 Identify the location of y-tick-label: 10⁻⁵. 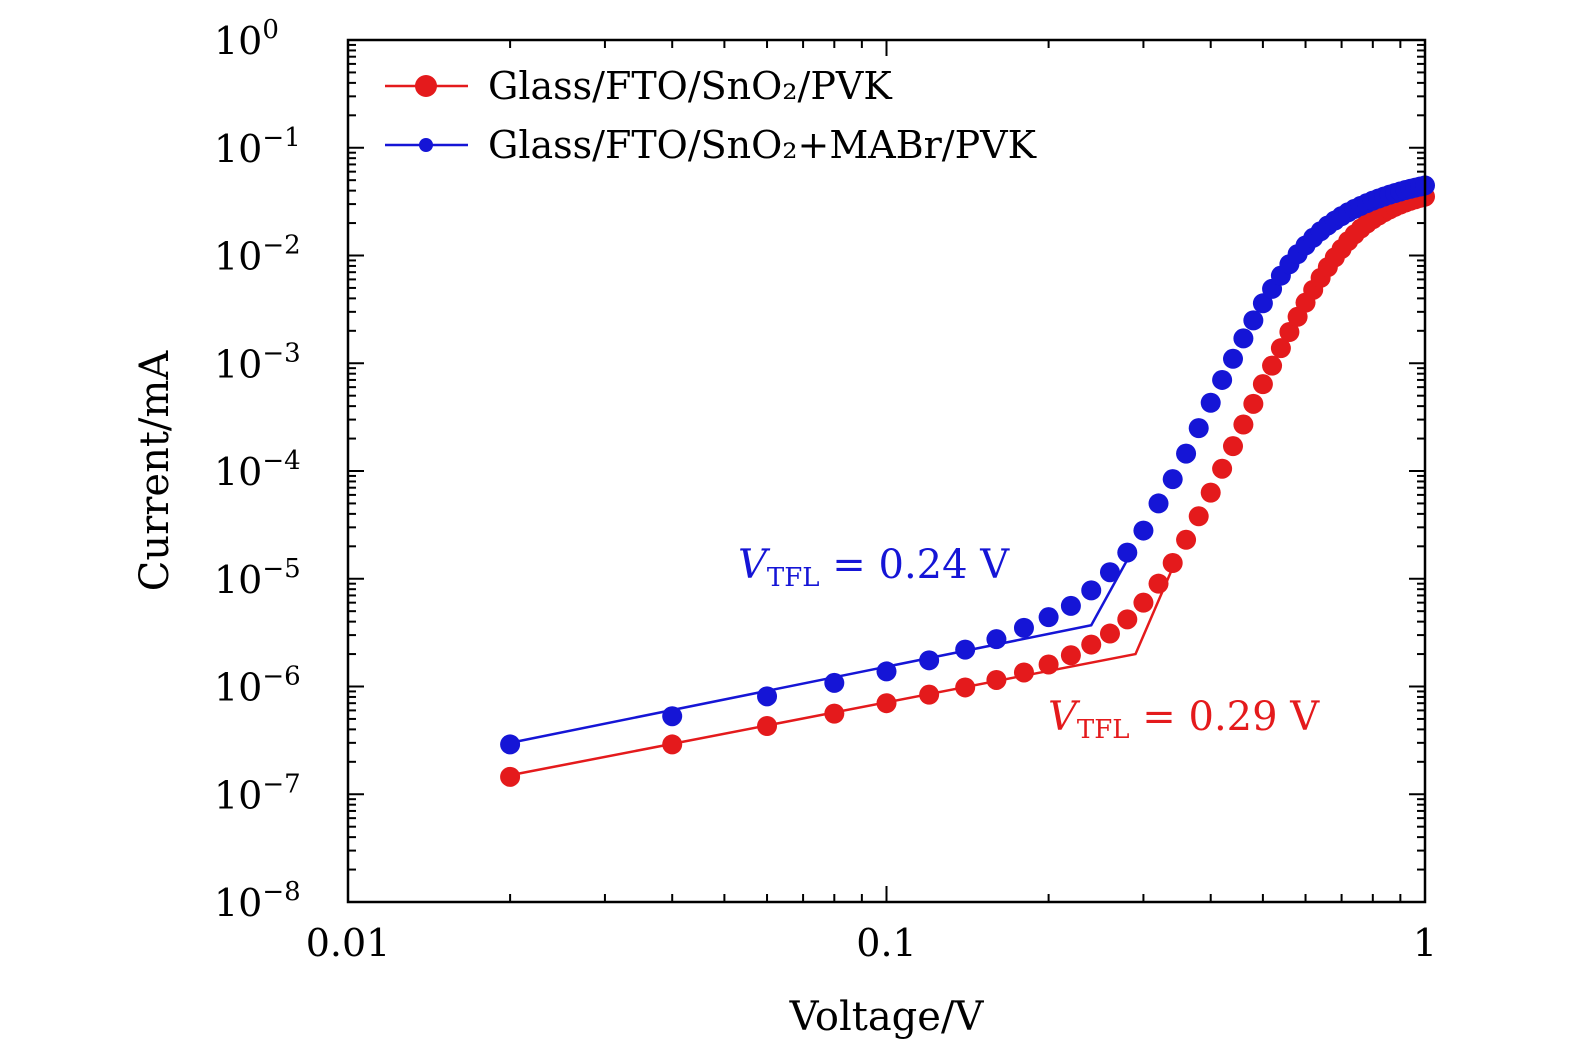
(257, 578).